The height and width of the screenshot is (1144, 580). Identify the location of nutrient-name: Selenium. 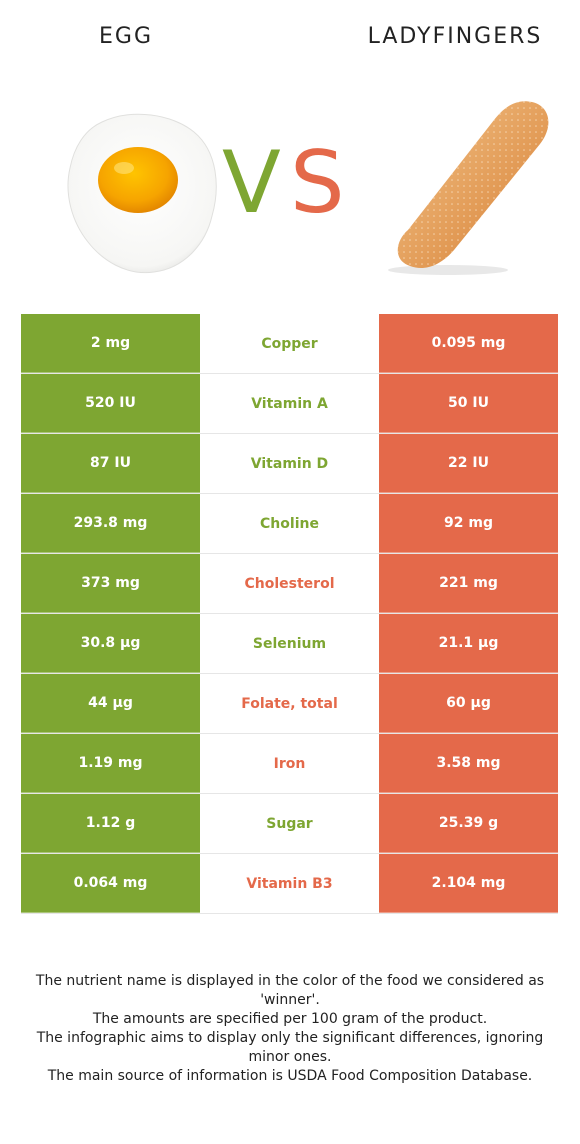
(289, 643).